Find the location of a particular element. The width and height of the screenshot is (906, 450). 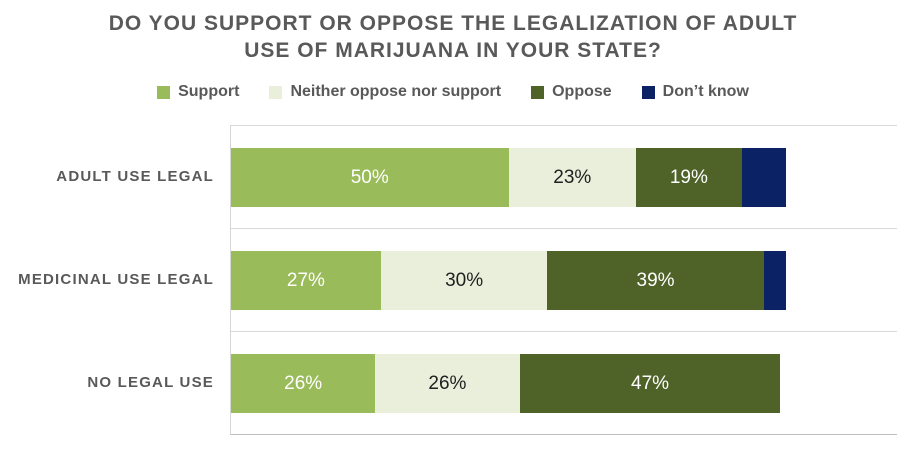

bar-track: 27% 30% 39% is located at coordinates (564, 280).